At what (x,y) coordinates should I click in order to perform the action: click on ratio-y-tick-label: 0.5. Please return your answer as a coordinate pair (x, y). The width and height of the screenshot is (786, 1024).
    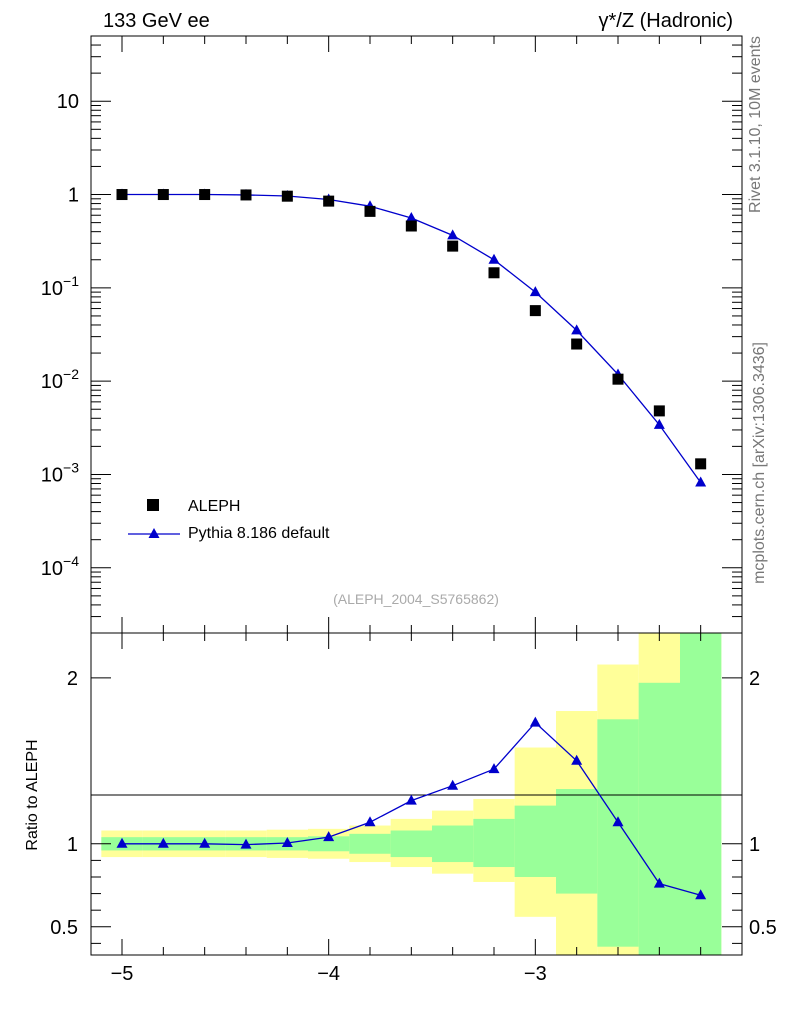
    Looking at the image, I should click on (64, 928).